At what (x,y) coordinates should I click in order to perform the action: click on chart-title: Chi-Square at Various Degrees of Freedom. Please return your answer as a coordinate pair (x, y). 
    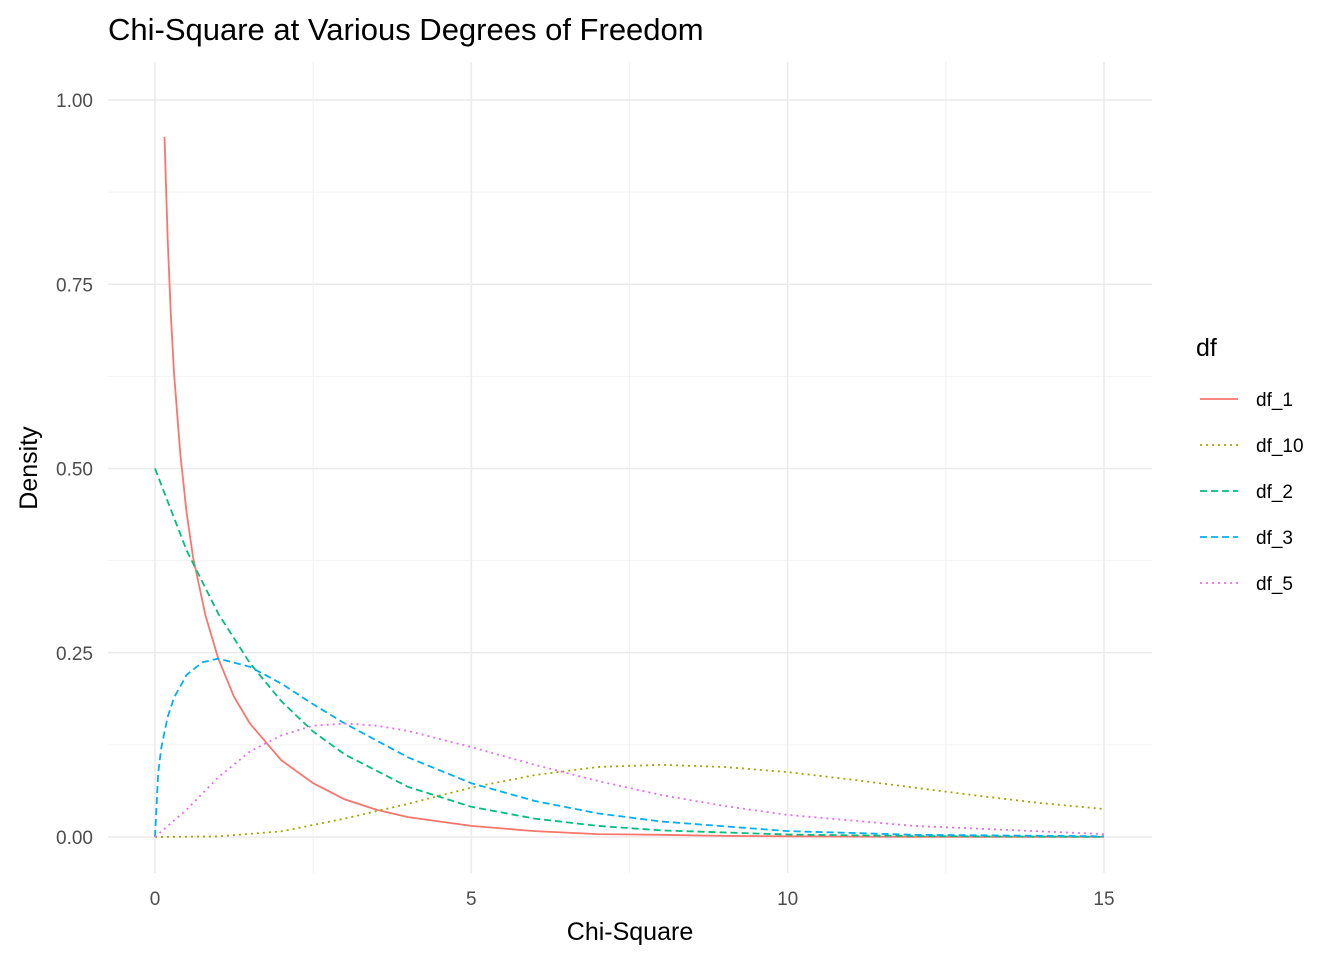
    Looking at the image, I should click on (406, 29).